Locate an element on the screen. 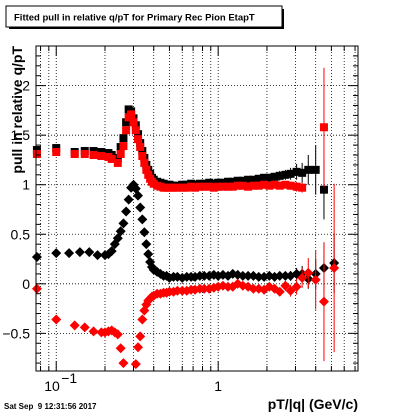 This screenshot has height=414, width=400. y-axis-title: pull in relative q/pT is located at coordinates (17, 110).